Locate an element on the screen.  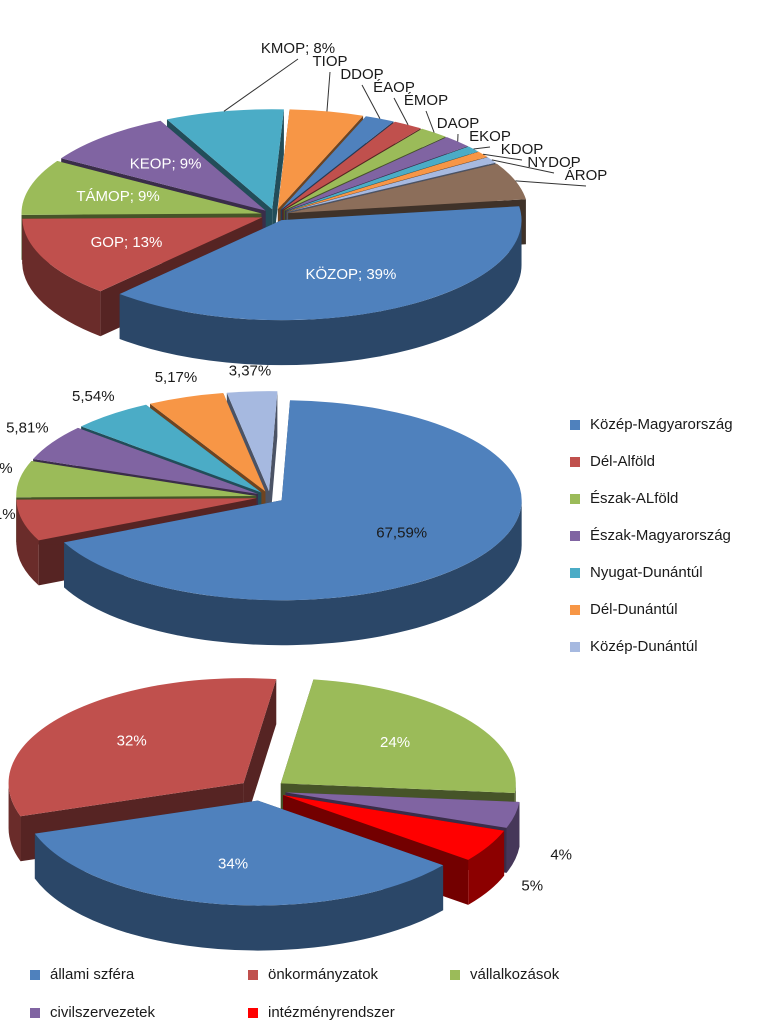
legend-label: civilszervezetek is located at coordinates (103, 1012).